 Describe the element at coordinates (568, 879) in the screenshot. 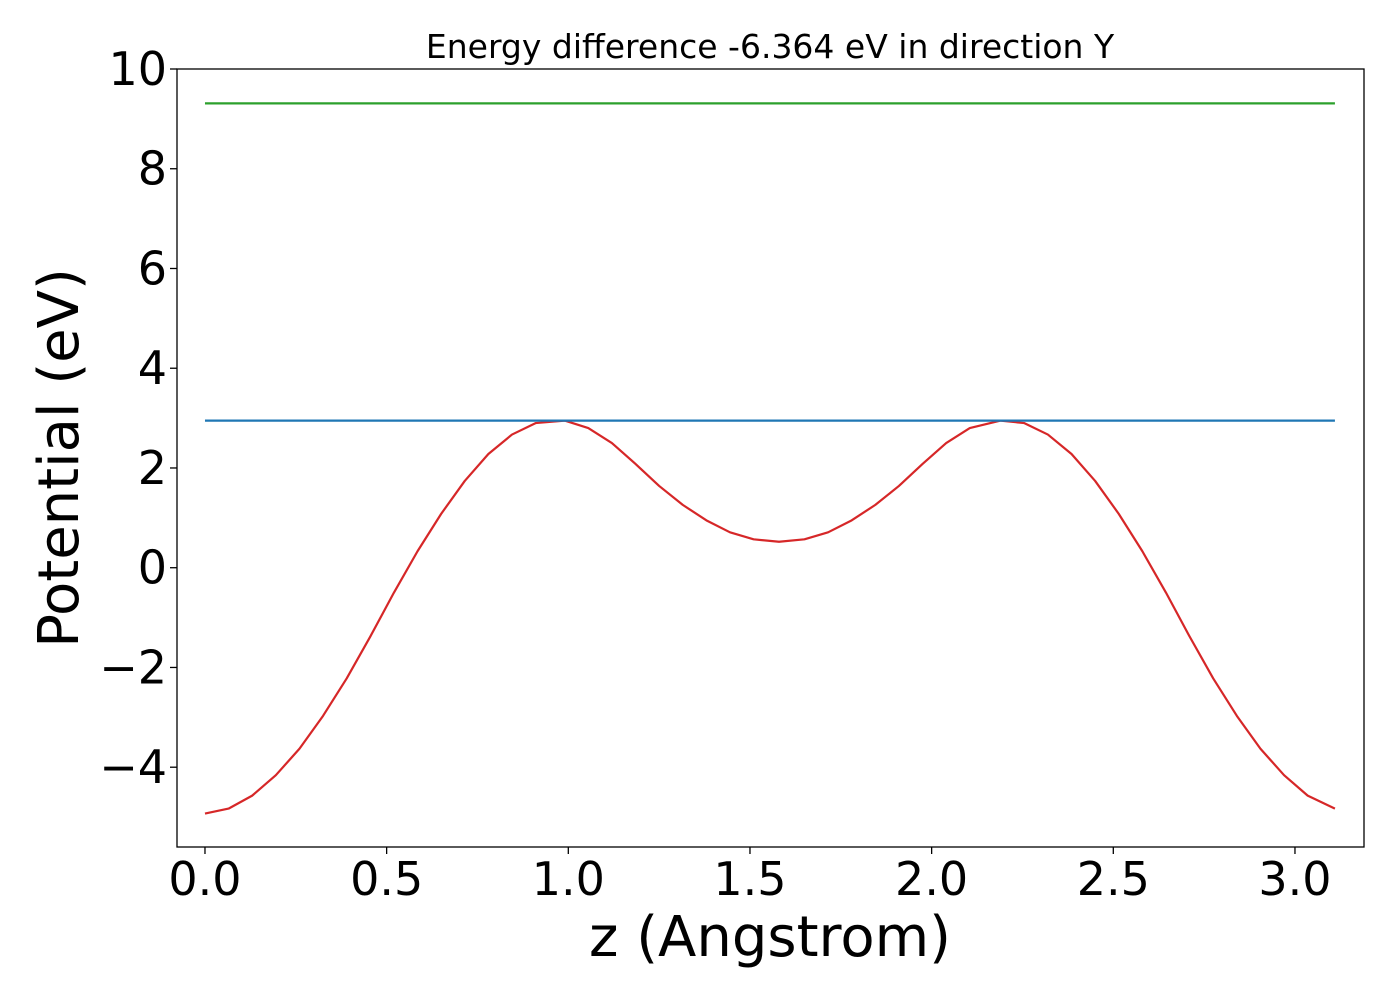

I see `x-tick-label: 1.0` at that location.